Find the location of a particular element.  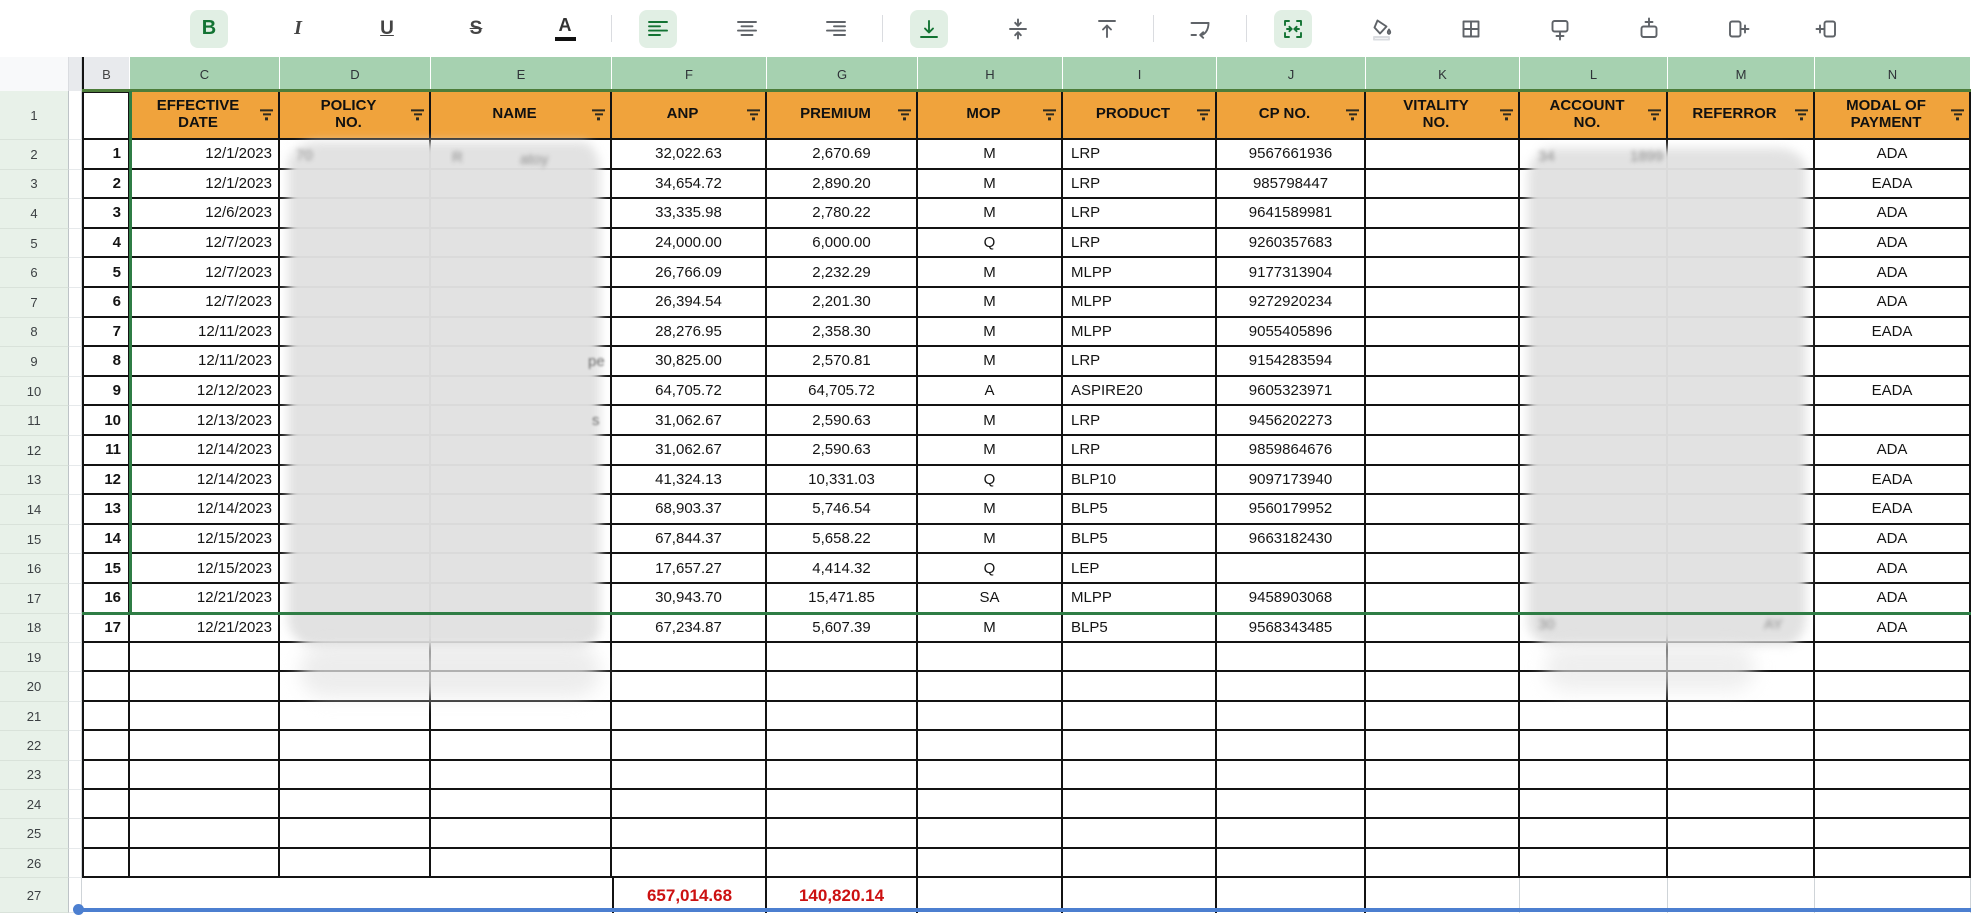

cell-premium: 2,358.30 is located at coordinates (842, 332).